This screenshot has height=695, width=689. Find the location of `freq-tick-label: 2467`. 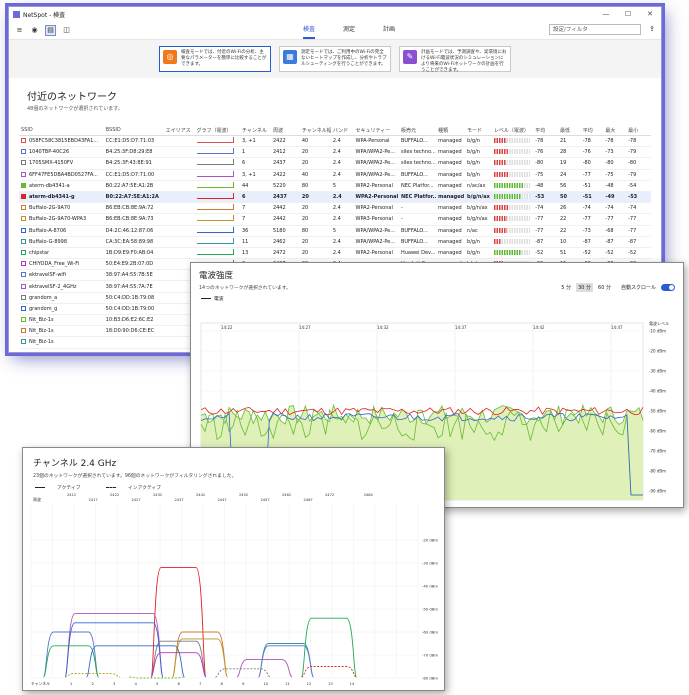

freq-tick-label: 2467 is located at coordinates (308, 500).